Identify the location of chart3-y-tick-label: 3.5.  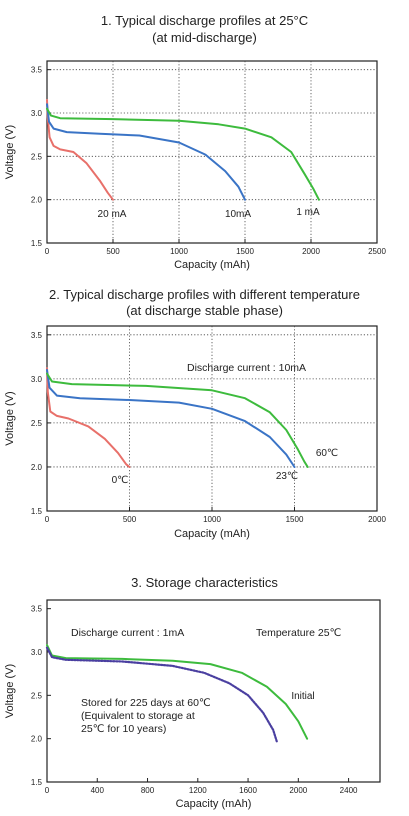
(37, 609).